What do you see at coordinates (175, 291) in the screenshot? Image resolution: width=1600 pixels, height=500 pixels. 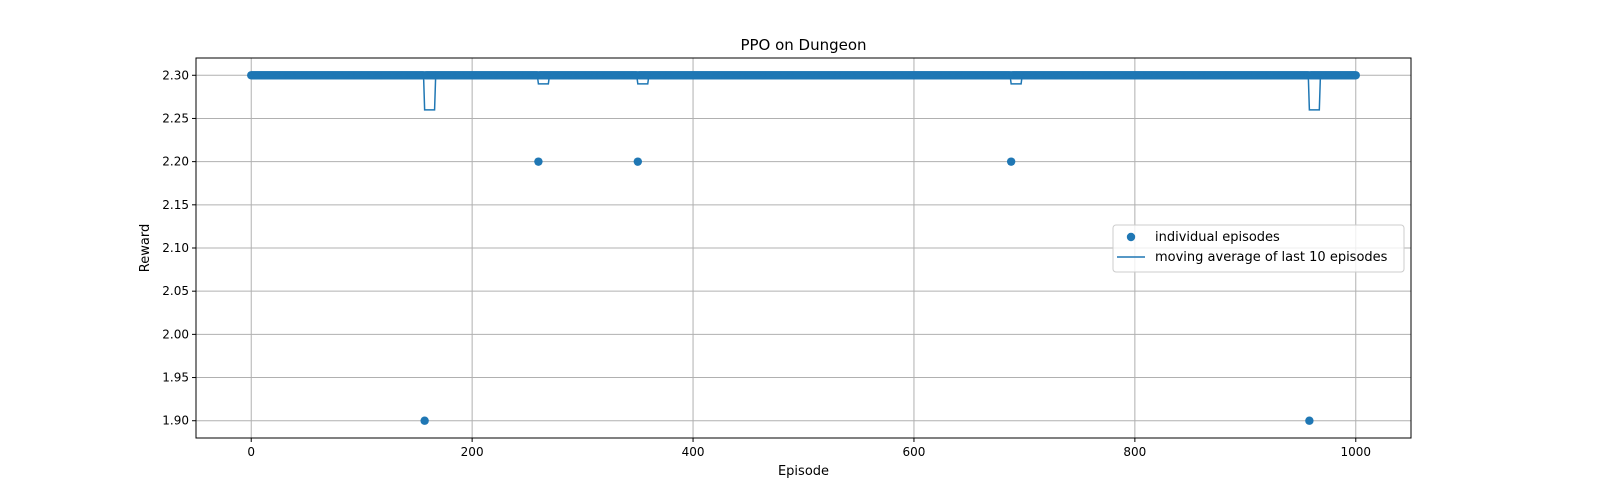 I see `y-tick-label: 2.05` at bounding box center [175, 291].